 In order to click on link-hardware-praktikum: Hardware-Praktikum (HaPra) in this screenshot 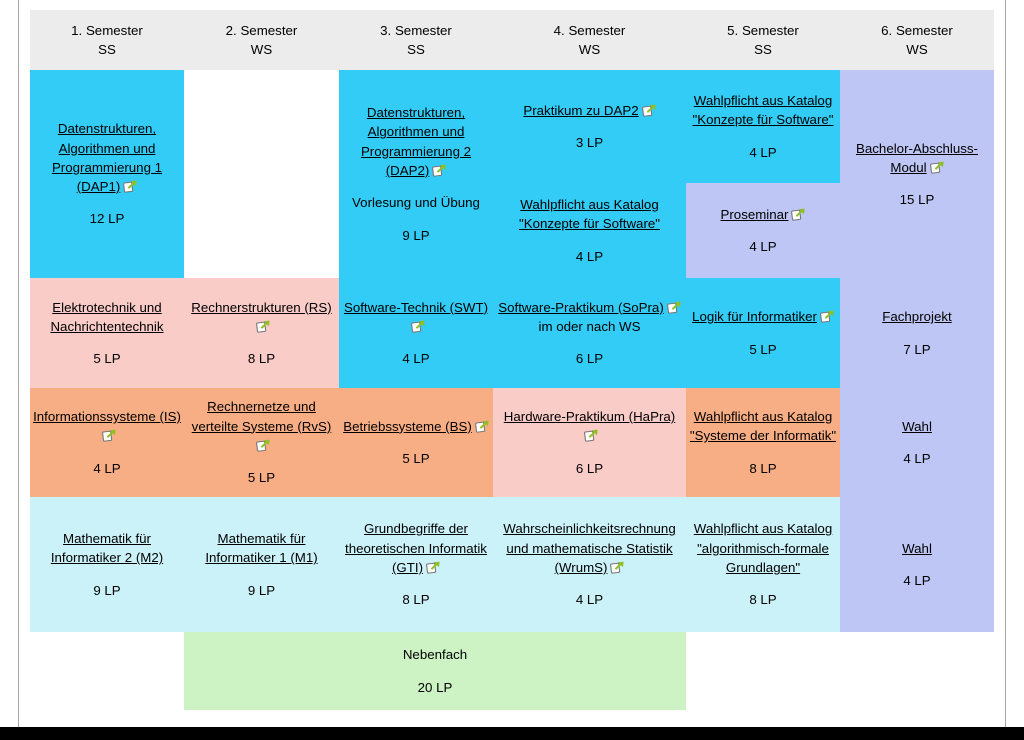, I will do `click(589, 426)`.